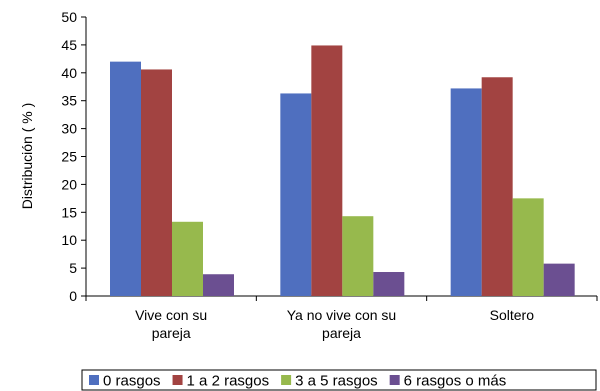 The image size is (600, 391). Describe the element at coordinates (455, 381) in the screenshot. I see `legend-label: 6 rasgos o más` at that location.